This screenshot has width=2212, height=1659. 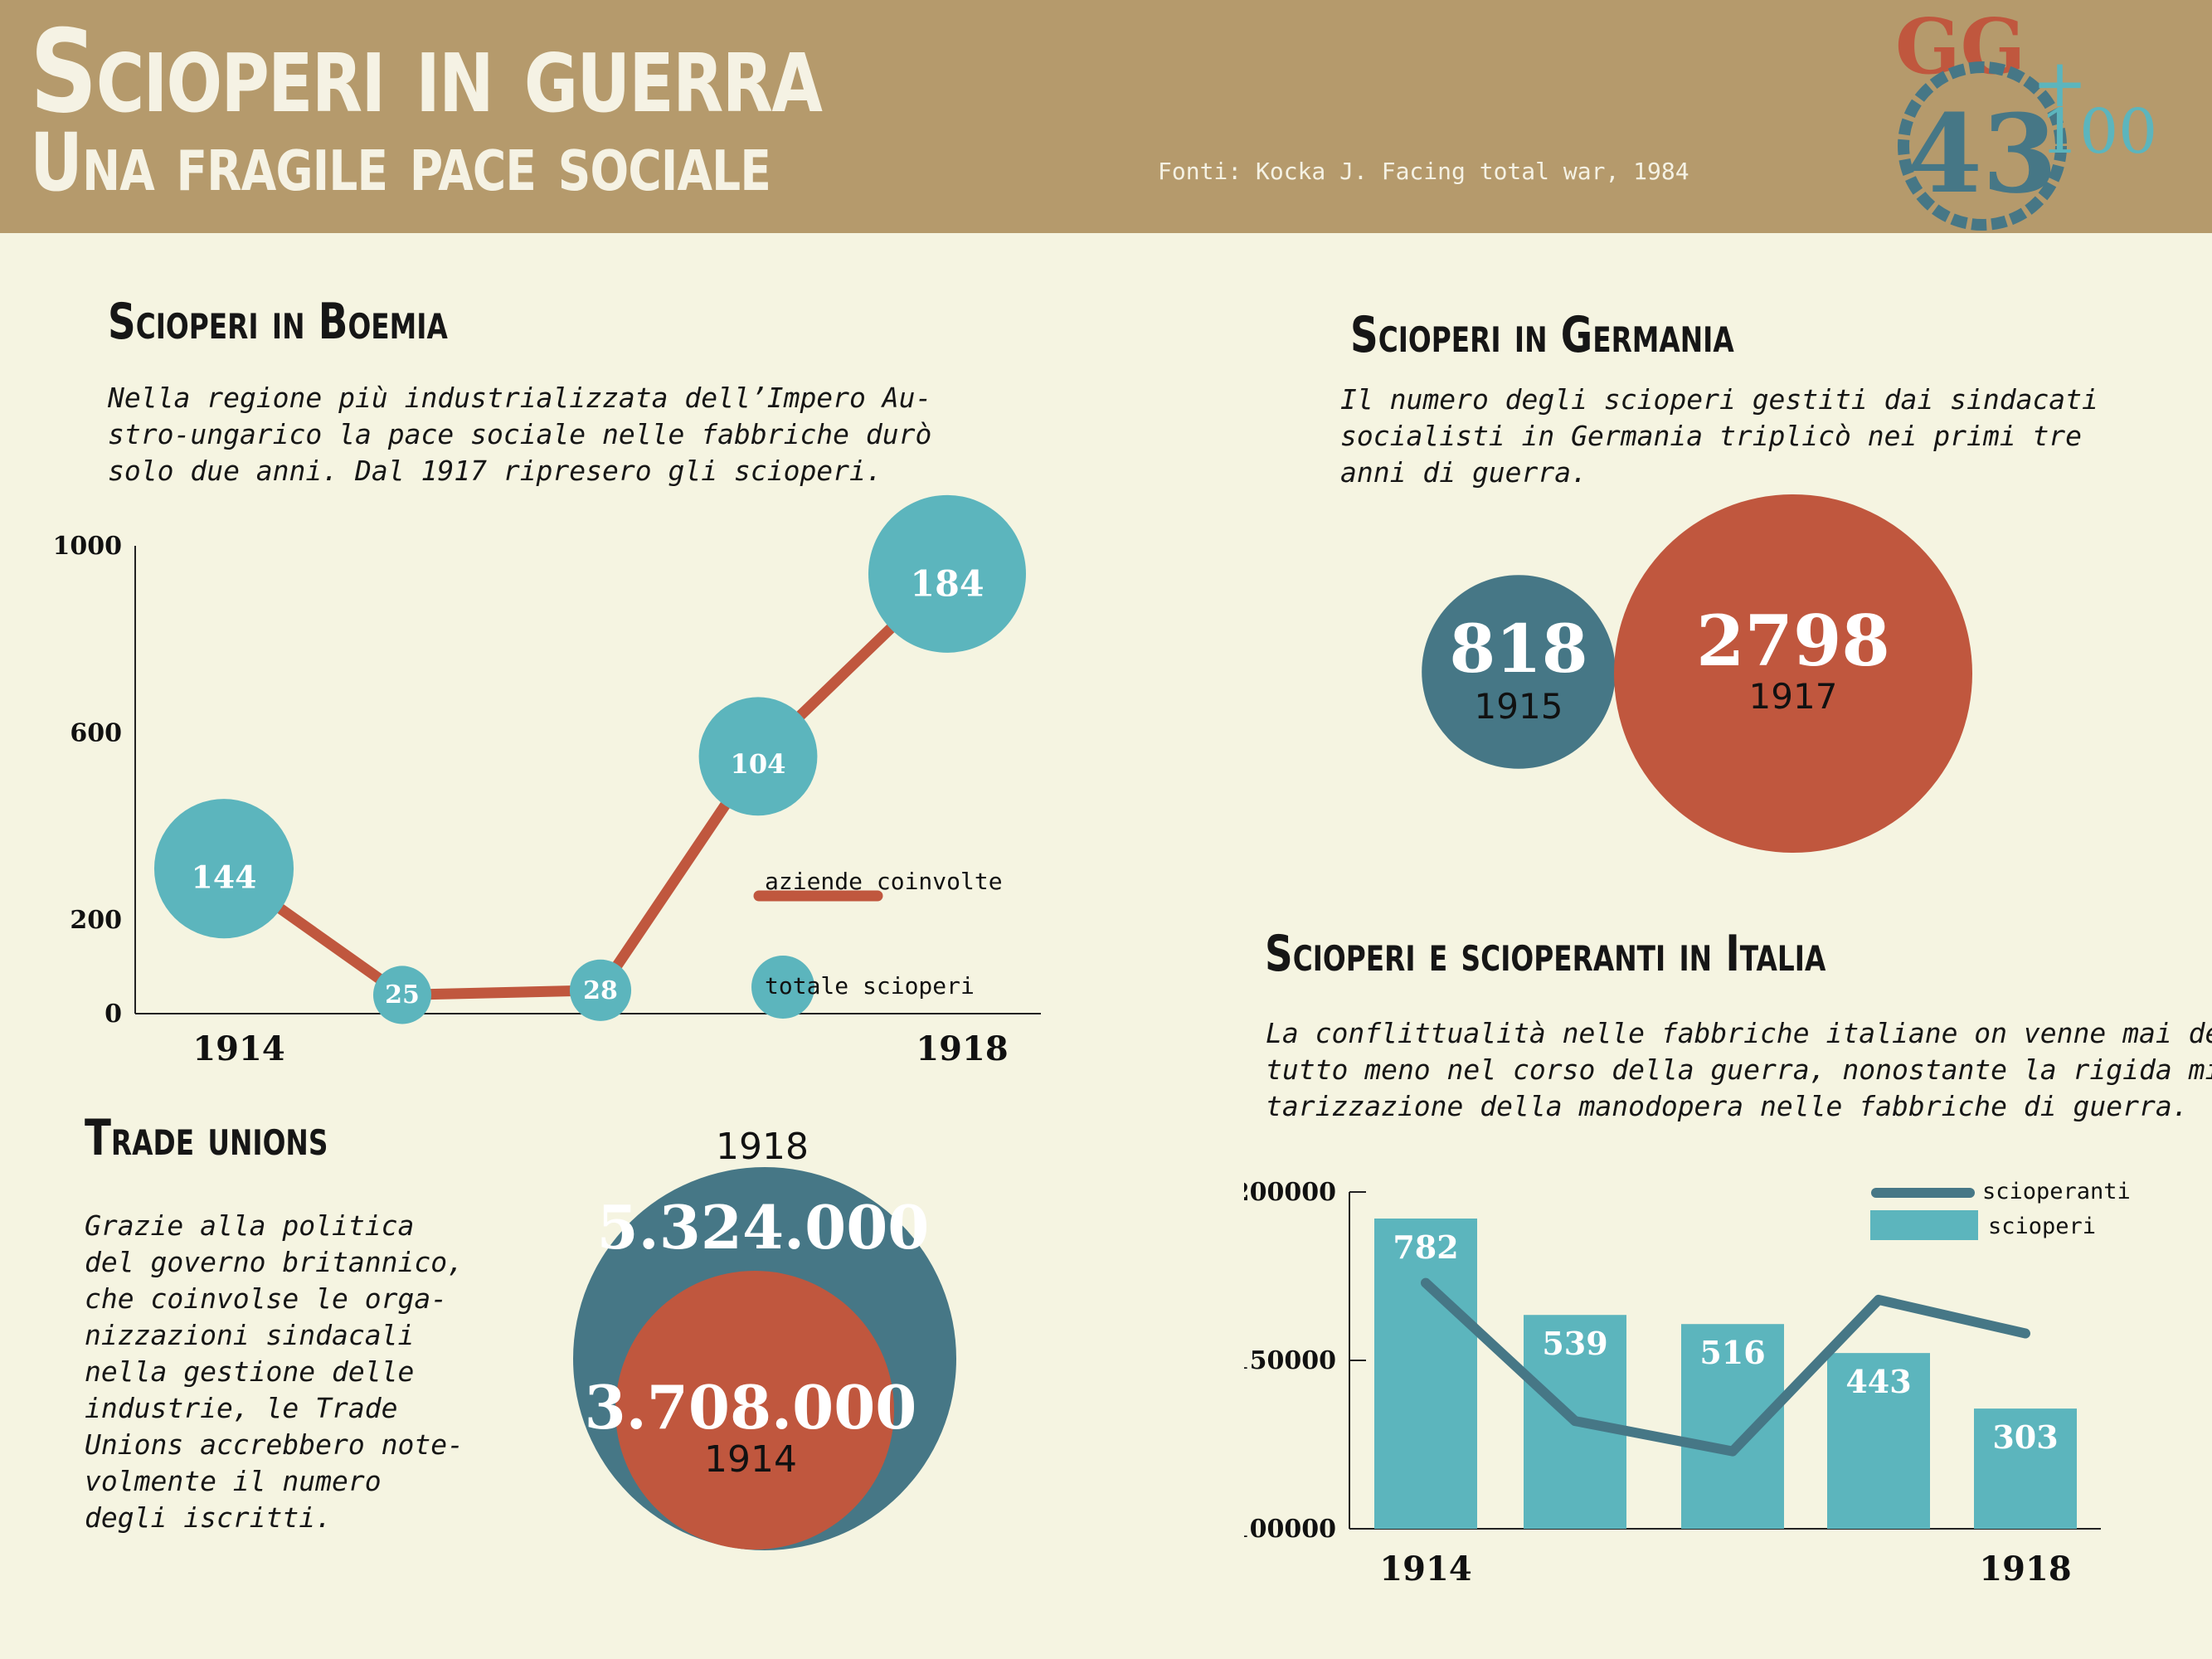 What do you see at coordinates (242, 1408) in the screenshot?
I see `trade-text-line: industrie, le Trade` at bounding box center [242, 1408].